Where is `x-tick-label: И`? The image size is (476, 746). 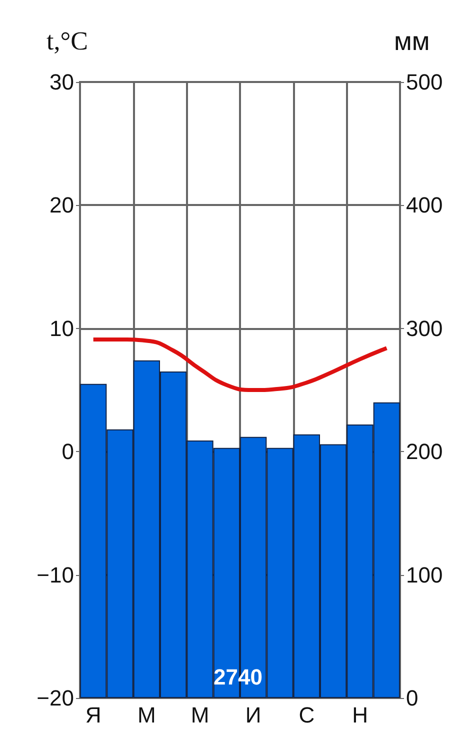
x-tick-label: И is located at coordinates (253, 715).